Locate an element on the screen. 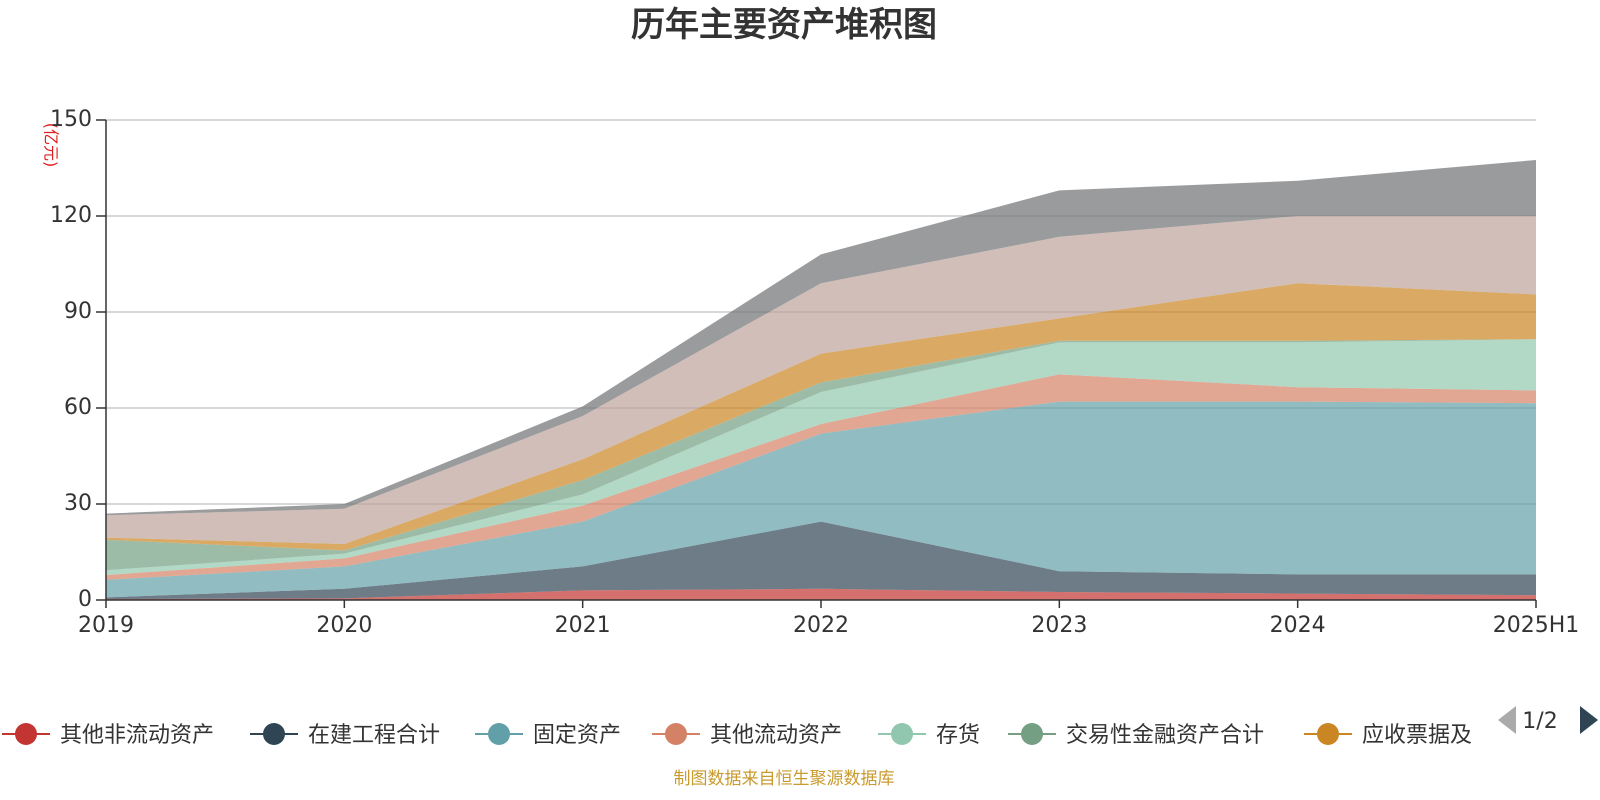  chart-title: 历年主要资产堆积图 is located at coordinates (784, 25).